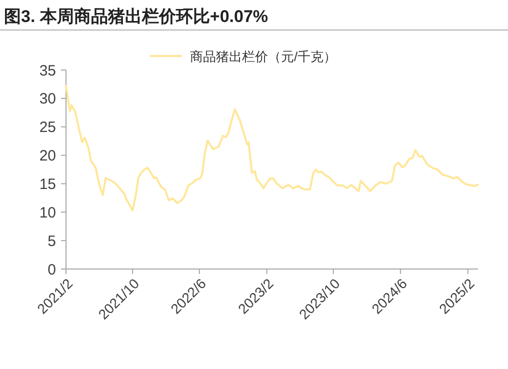 The width and height of the screenshot is (508, 369). What do you see at coordinates (47, 99) in the screenshot?
I see `y-tick-label: 30` at bounding box center [47, 99].